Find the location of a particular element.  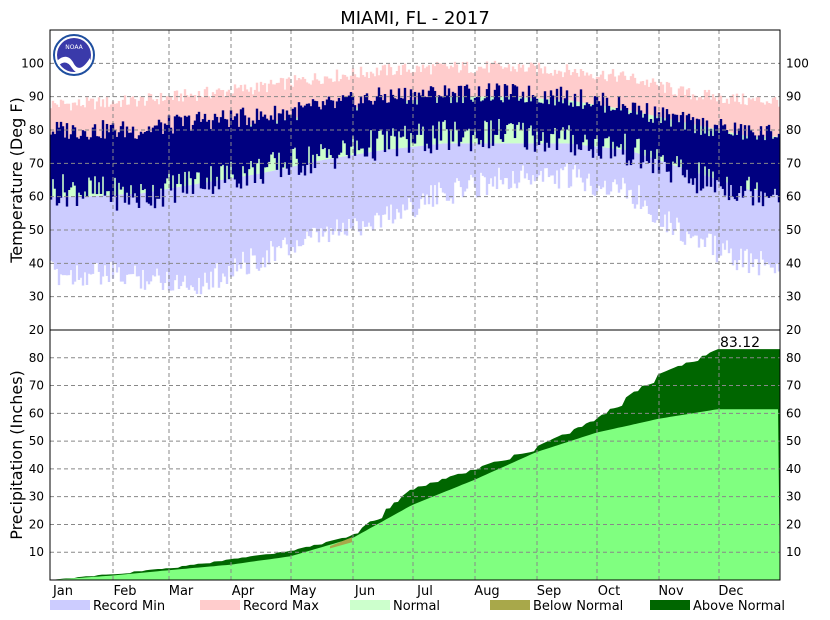

temp-tick-left: 80 is located at coordinates (36, 130).